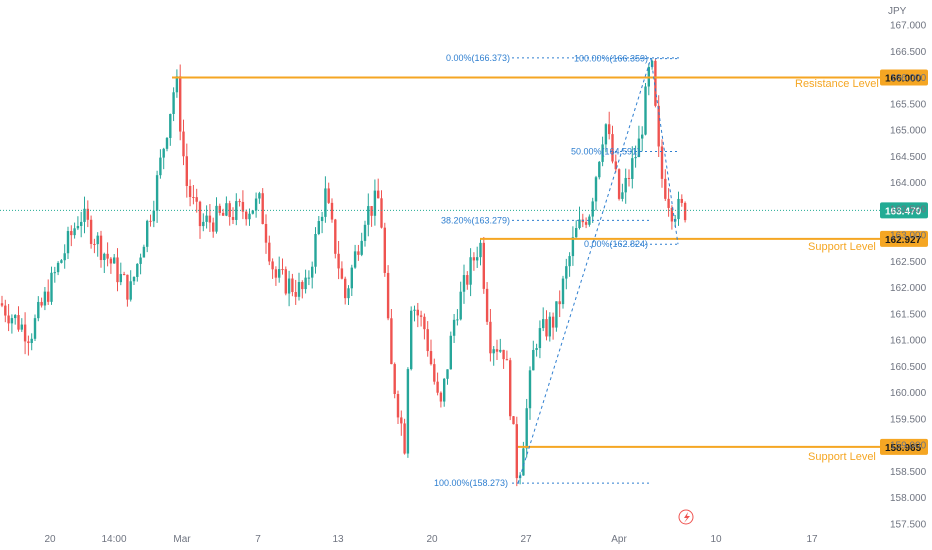 This screenshot has height=550, width=932. I want to click on fib-label: 100.00%(158.273), so click(471, 483).